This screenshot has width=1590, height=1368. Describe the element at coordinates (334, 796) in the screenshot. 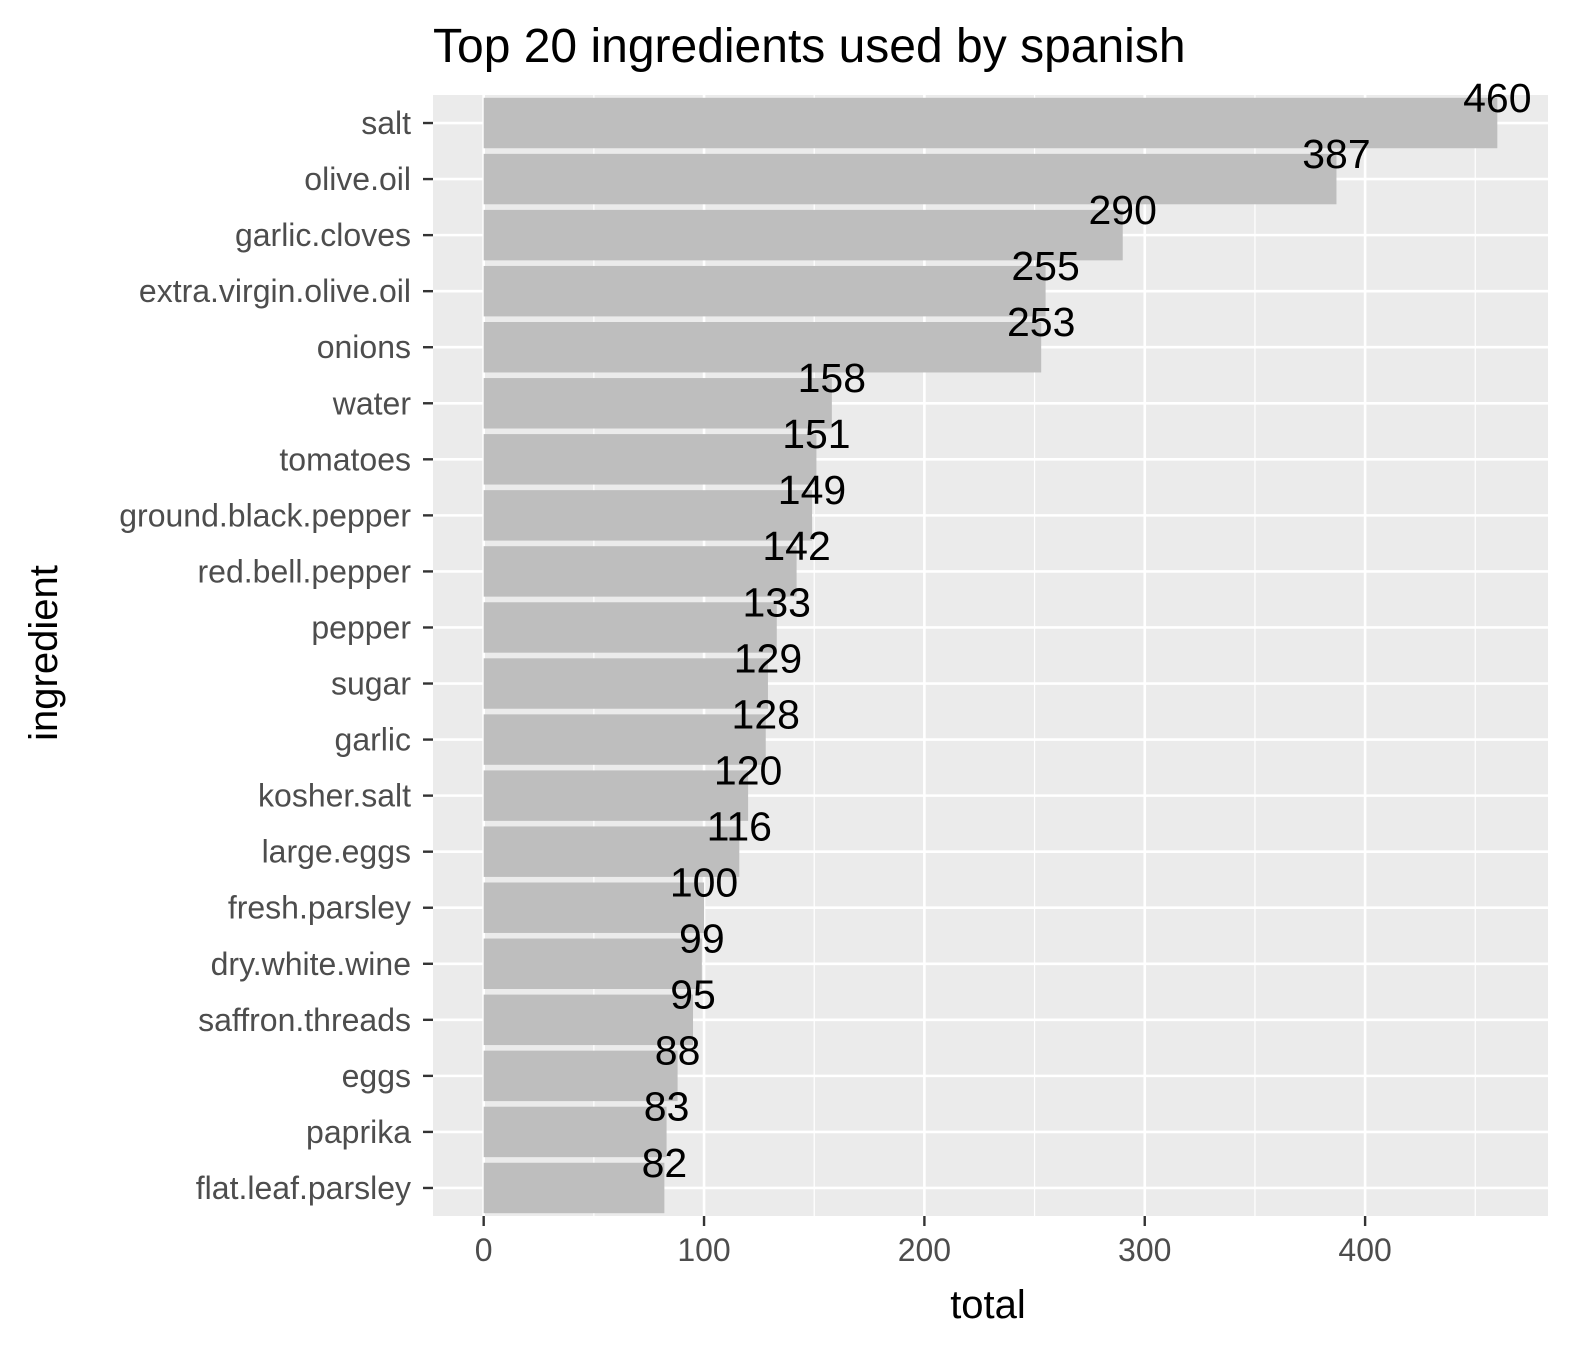

I see `y-tick-label-kosher.salt: kosher.salt` at that location.